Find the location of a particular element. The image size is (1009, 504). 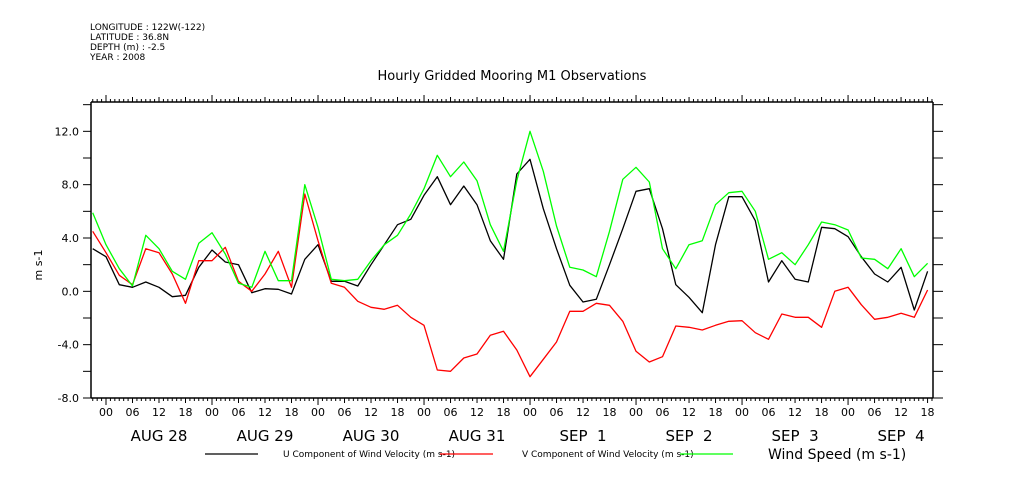

y-tick-label: 4.0 is located at coordinates (71, 238).